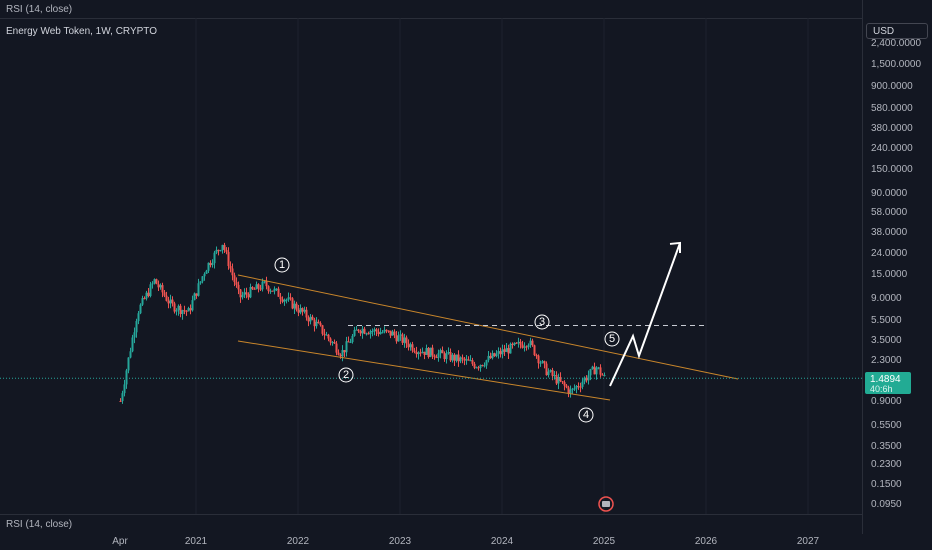 This screenshot has width=932, height=550. I want to click on currency-selector: USD, so click(897, 31).